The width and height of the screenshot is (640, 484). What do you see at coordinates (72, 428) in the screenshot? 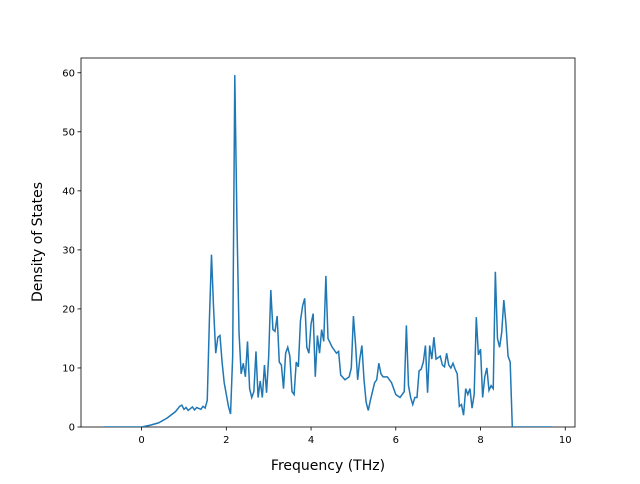
I see `y-tick-label: 0` at bounding box center [72, 428].